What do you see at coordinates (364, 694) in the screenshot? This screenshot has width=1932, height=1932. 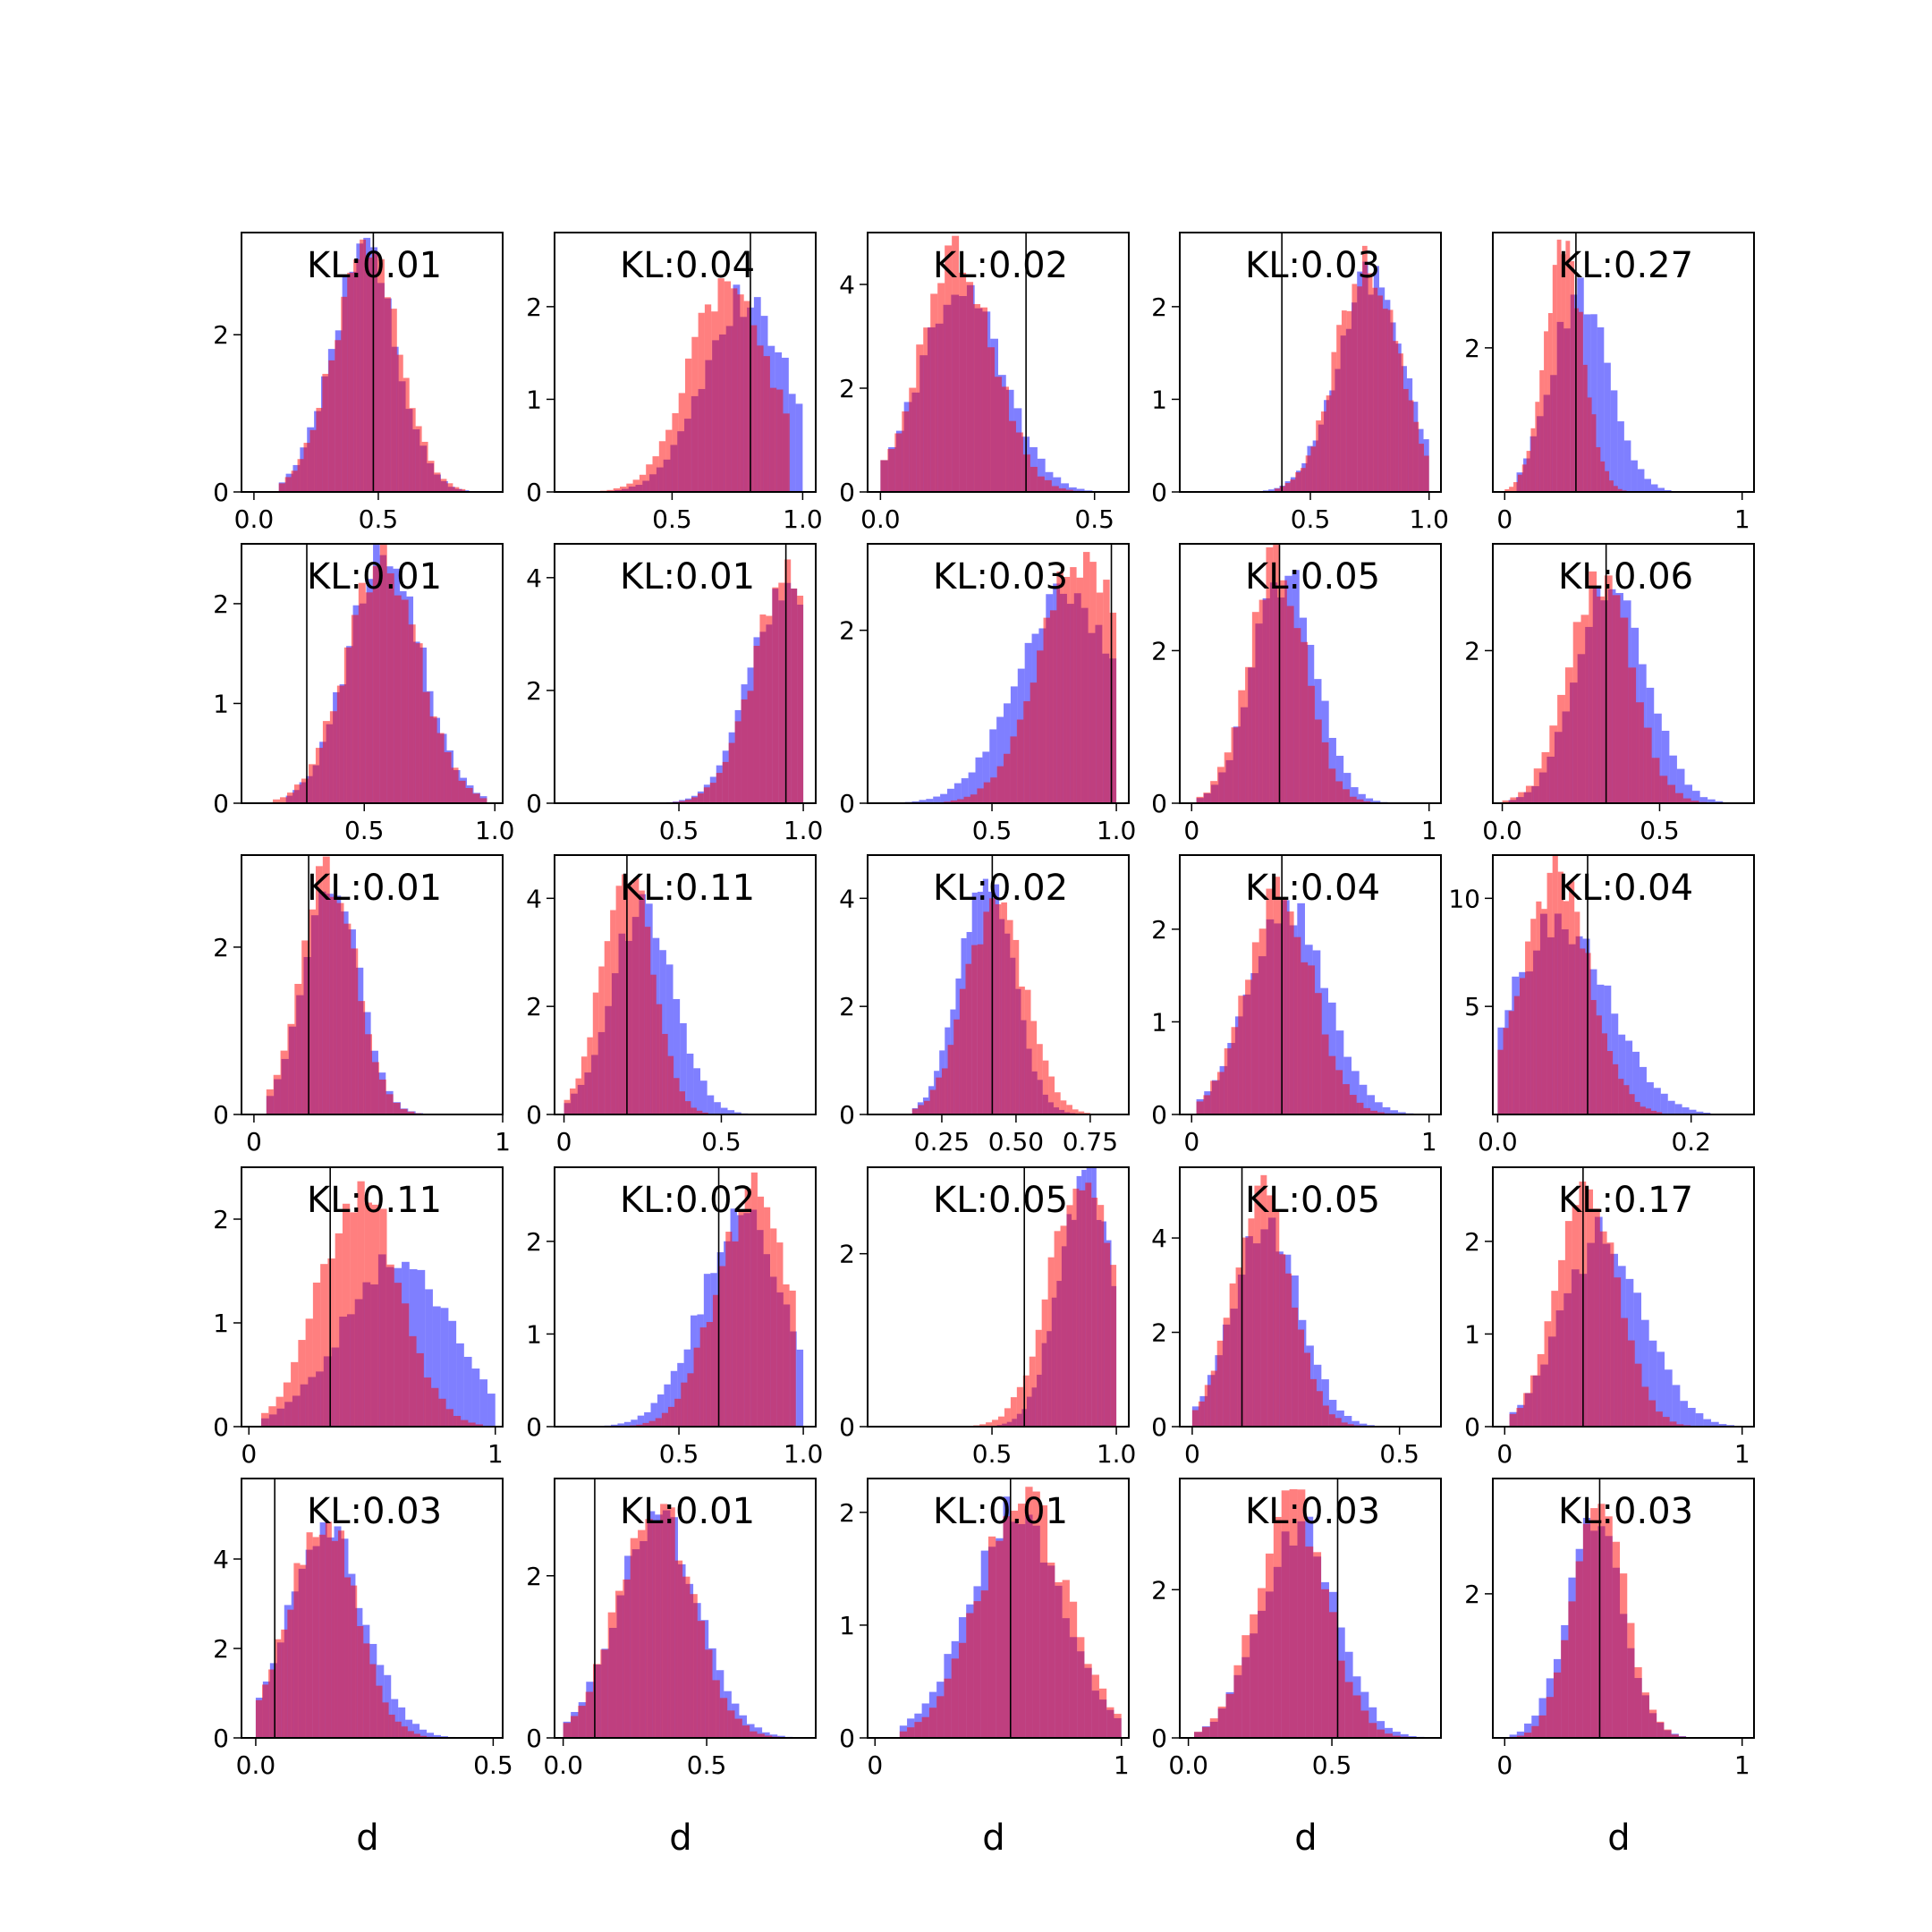 I see `histogram-panel: 0.5 1.0 0 1 2 KL:0.01` at bounding box center [364, 694].